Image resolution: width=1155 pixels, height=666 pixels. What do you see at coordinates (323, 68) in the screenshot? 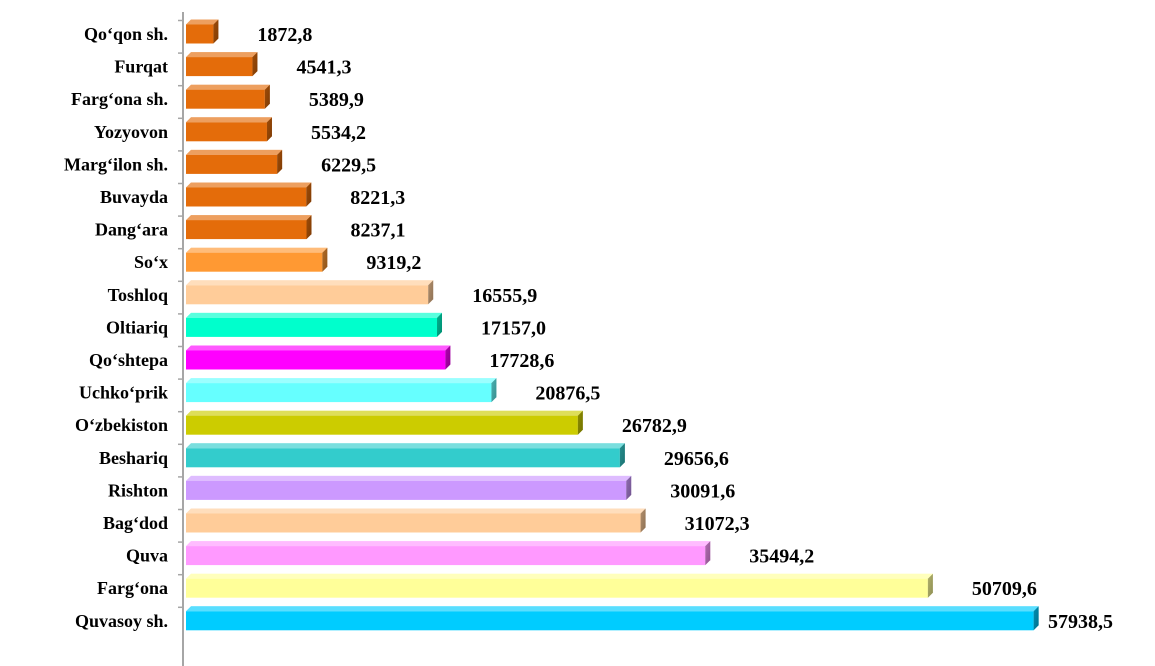
I see `value-label: 4541,3` at bounding box center [323, 68].